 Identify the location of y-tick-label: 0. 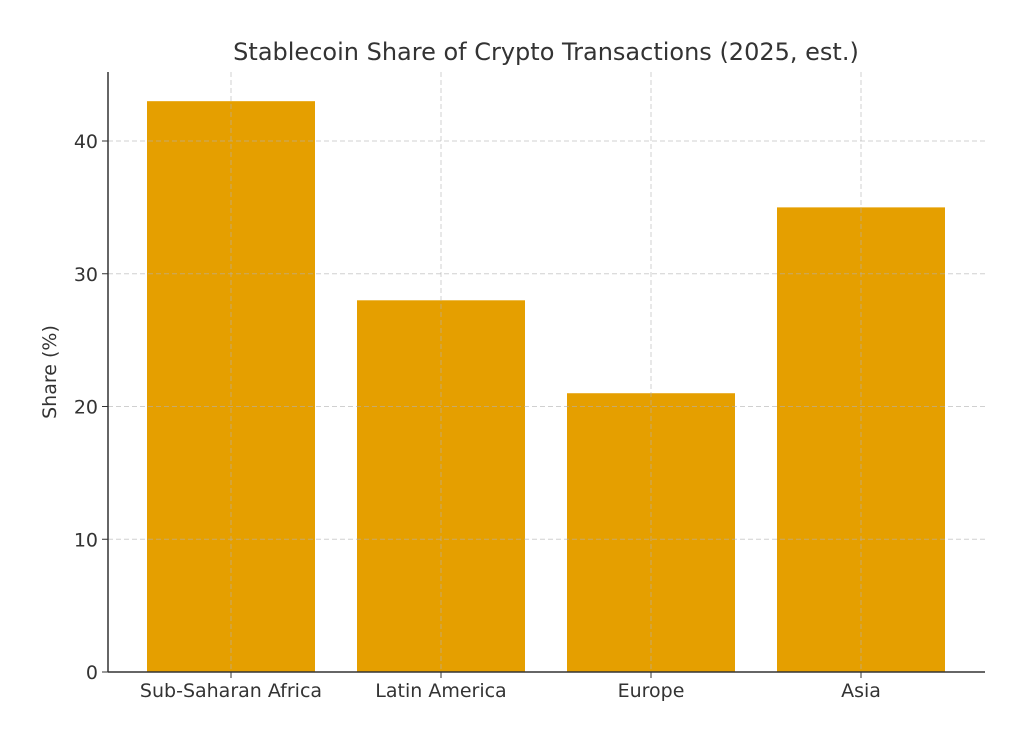
(92, 673).